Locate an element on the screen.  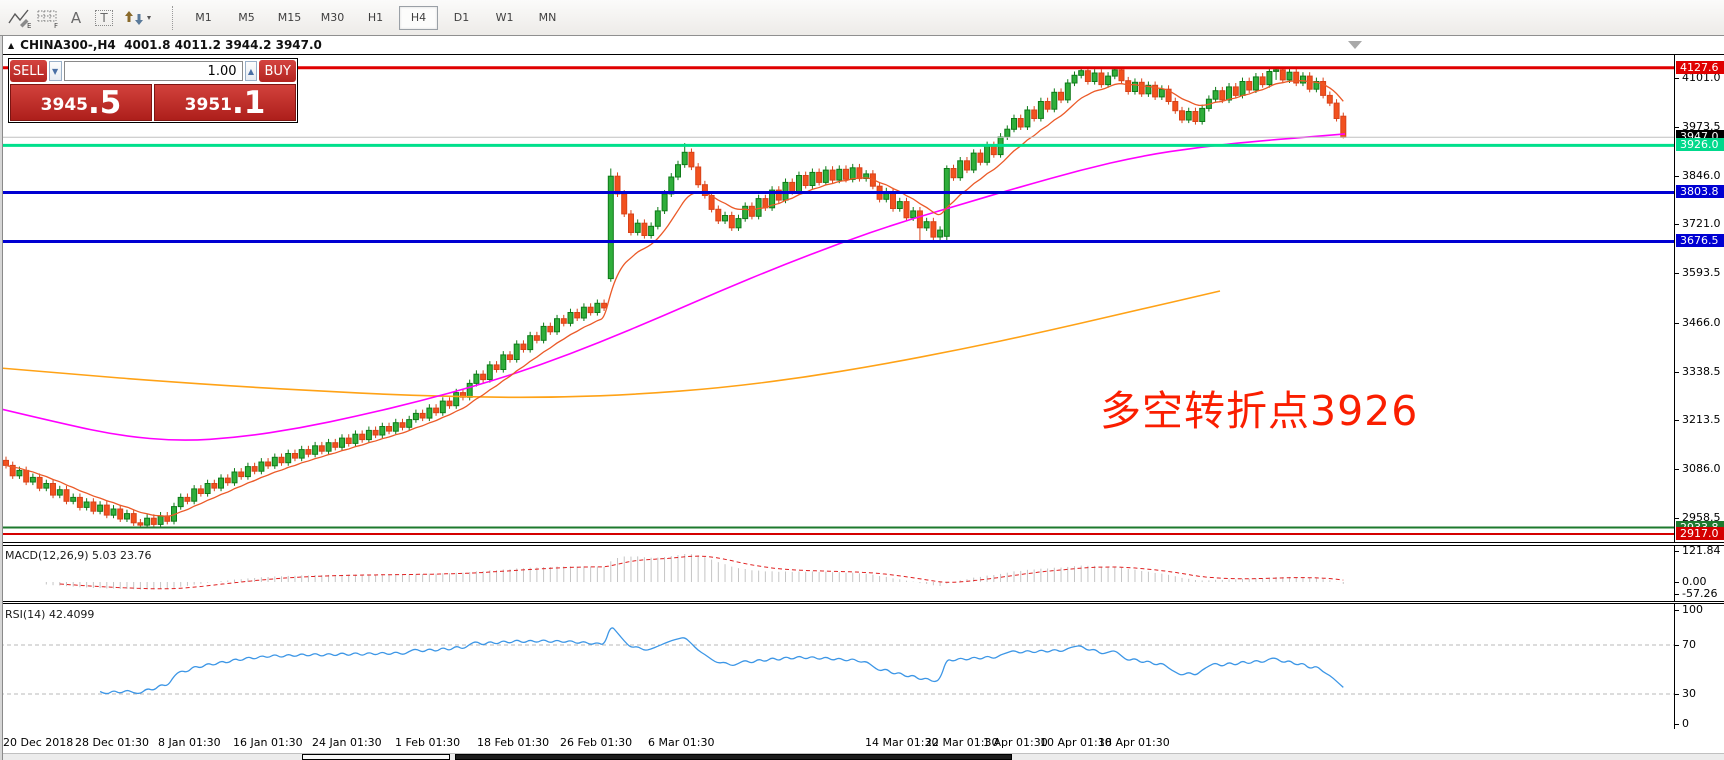
bid-price-box: 3945.5 is located at coordinates (81, 102).